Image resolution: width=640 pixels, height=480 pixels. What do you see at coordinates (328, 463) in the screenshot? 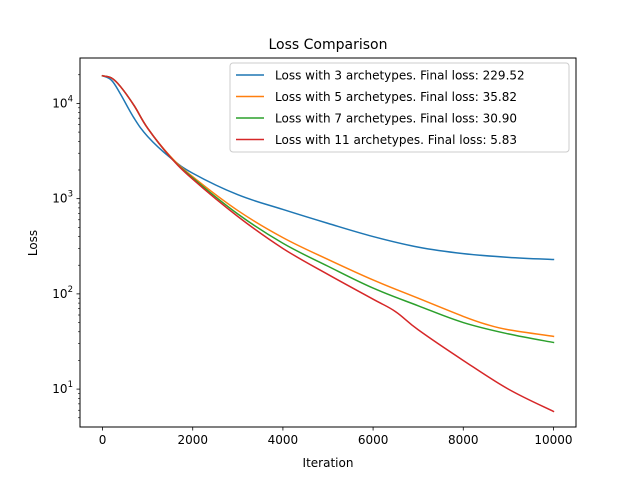
I see `x-axis-label: Iteration` at bounding box center [328, 463].